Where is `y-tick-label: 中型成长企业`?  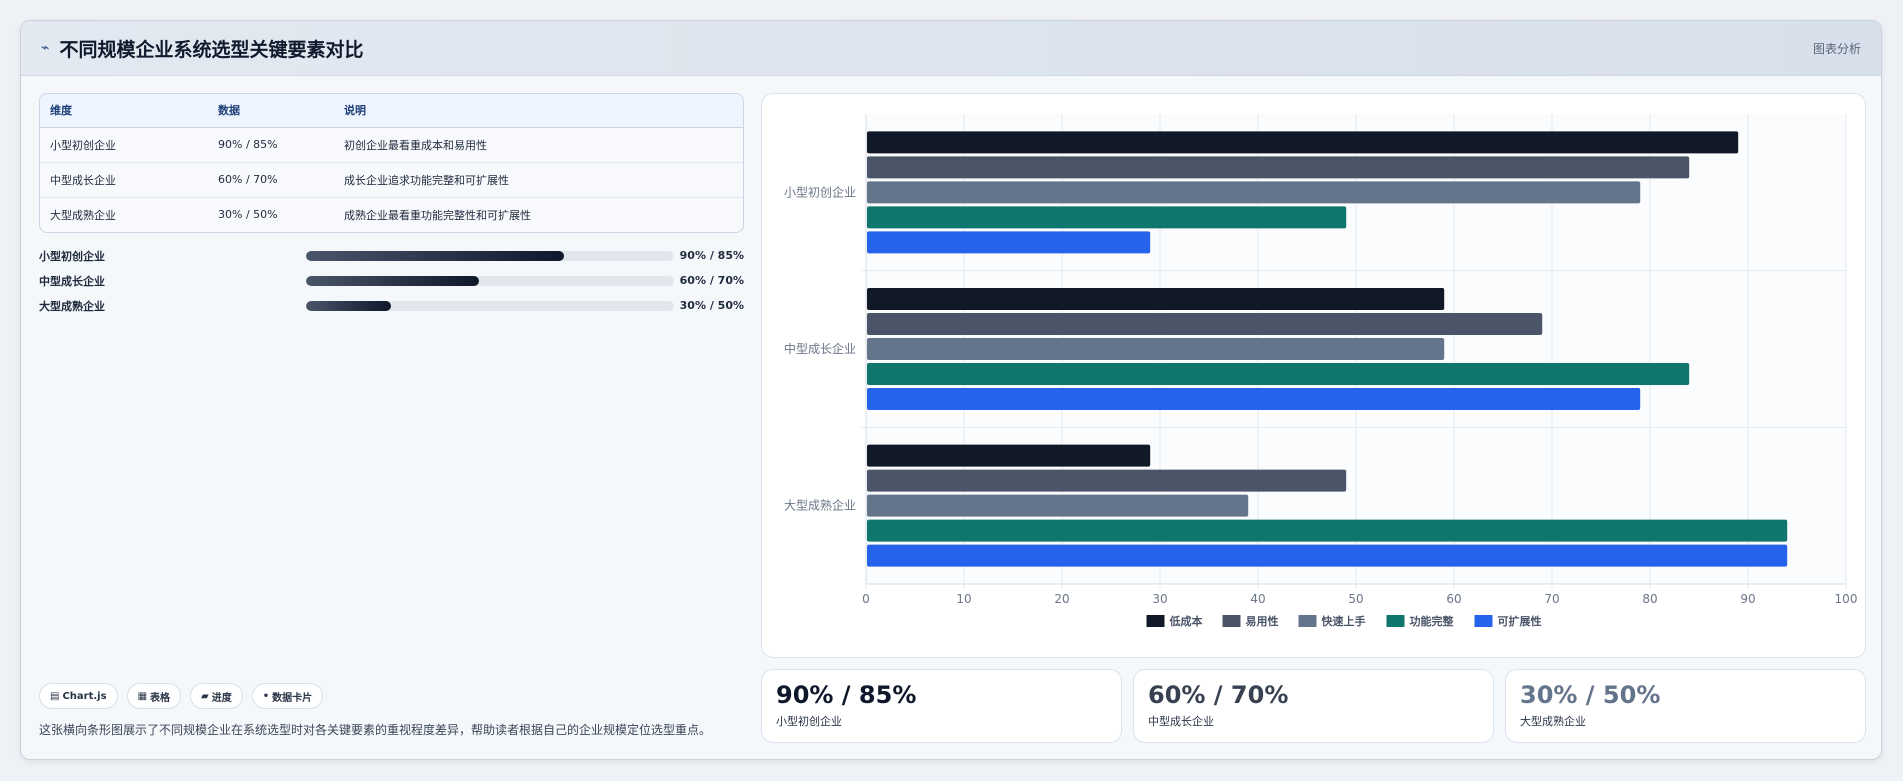
y-tick-label: 中型成长企业 is located at coordinates (820, 348).